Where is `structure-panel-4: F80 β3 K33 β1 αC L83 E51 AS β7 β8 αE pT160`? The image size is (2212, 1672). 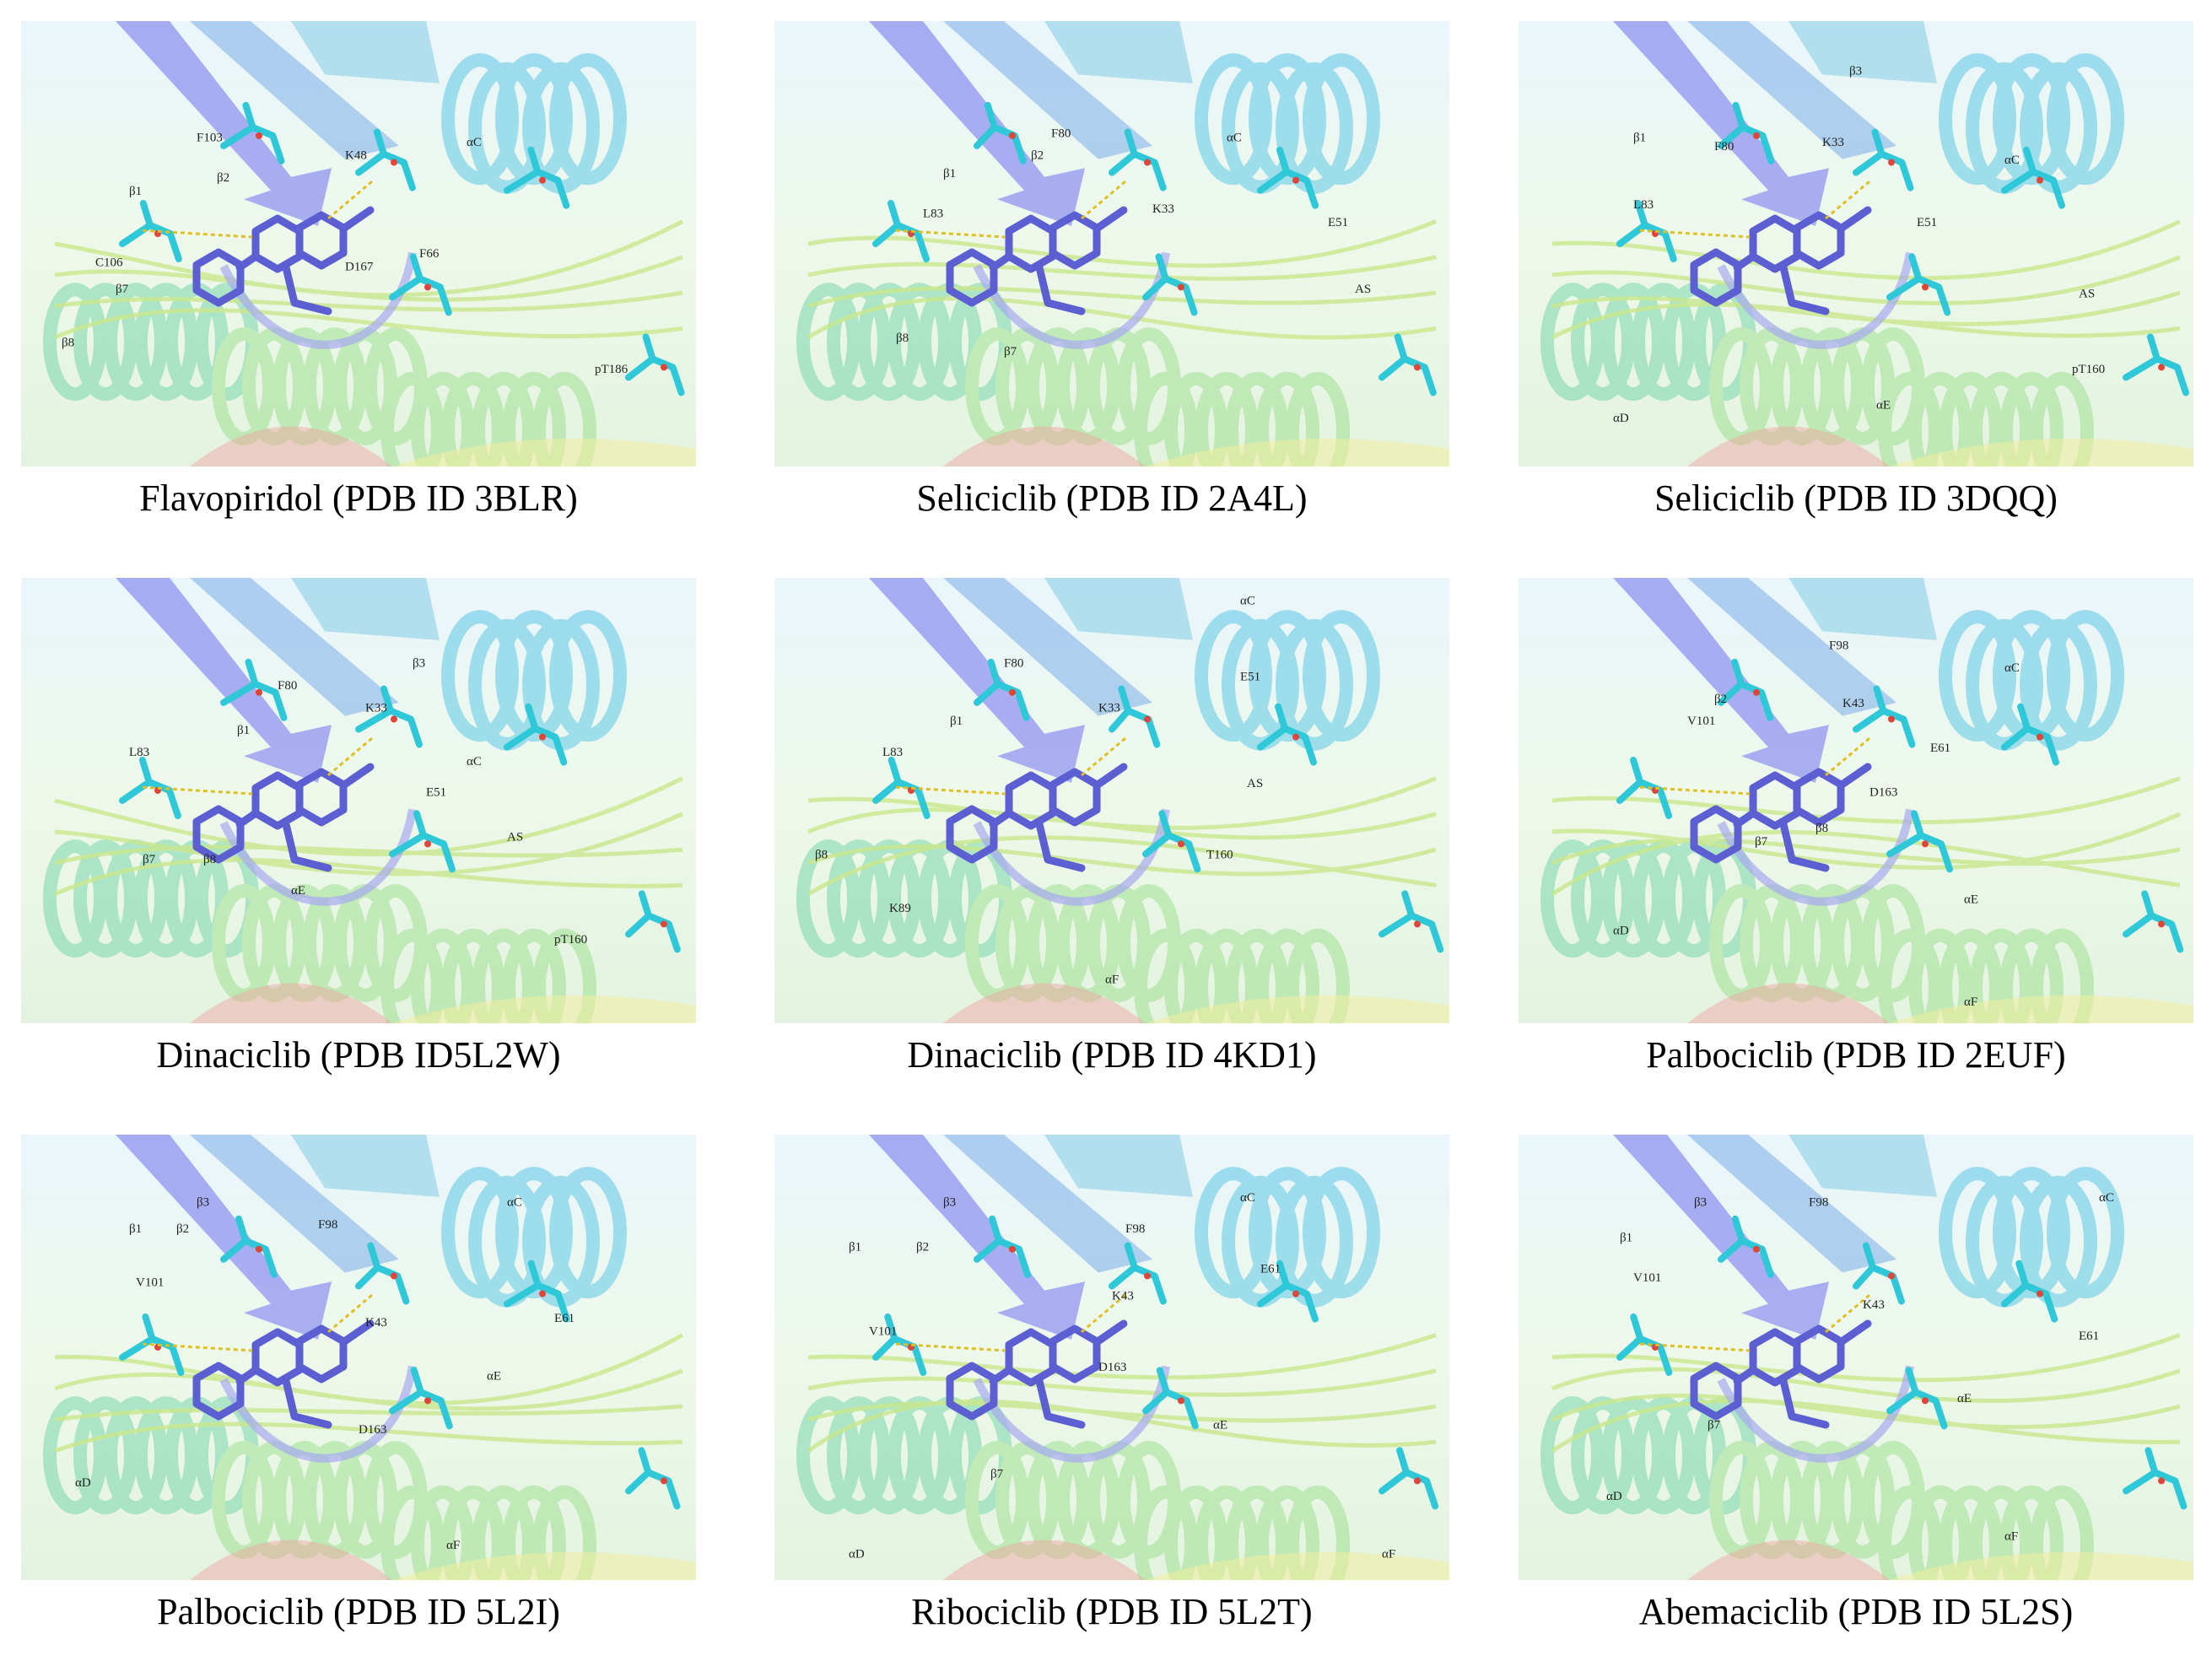
structure-panel-4: F80 β3 K33 β1 αC L83 E51 AS β7 β8 αE pT160 is located at coordinates (358, 800).